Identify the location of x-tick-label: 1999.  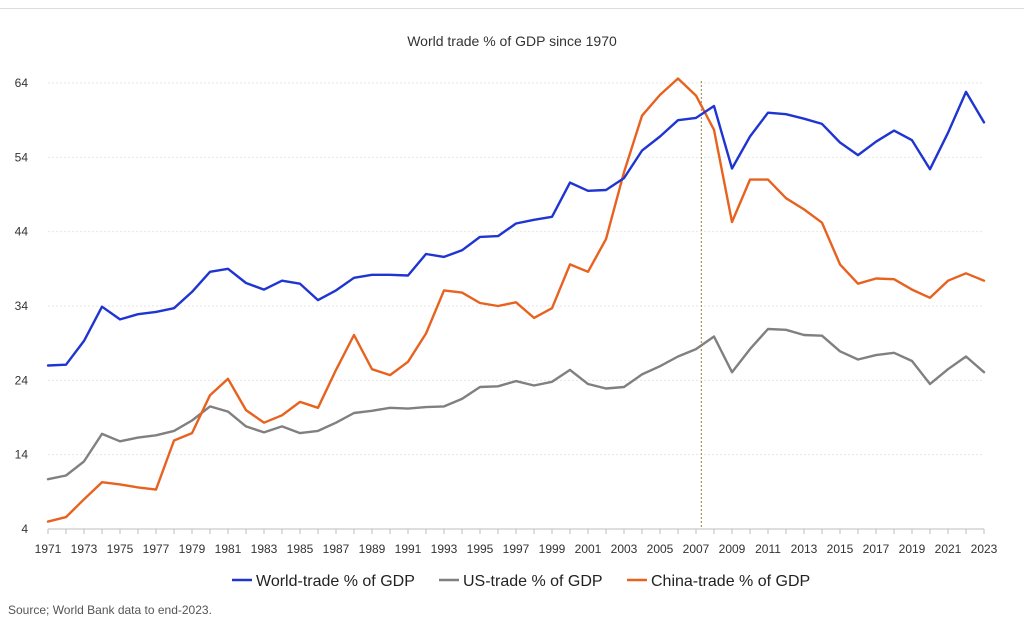
(552, 549).